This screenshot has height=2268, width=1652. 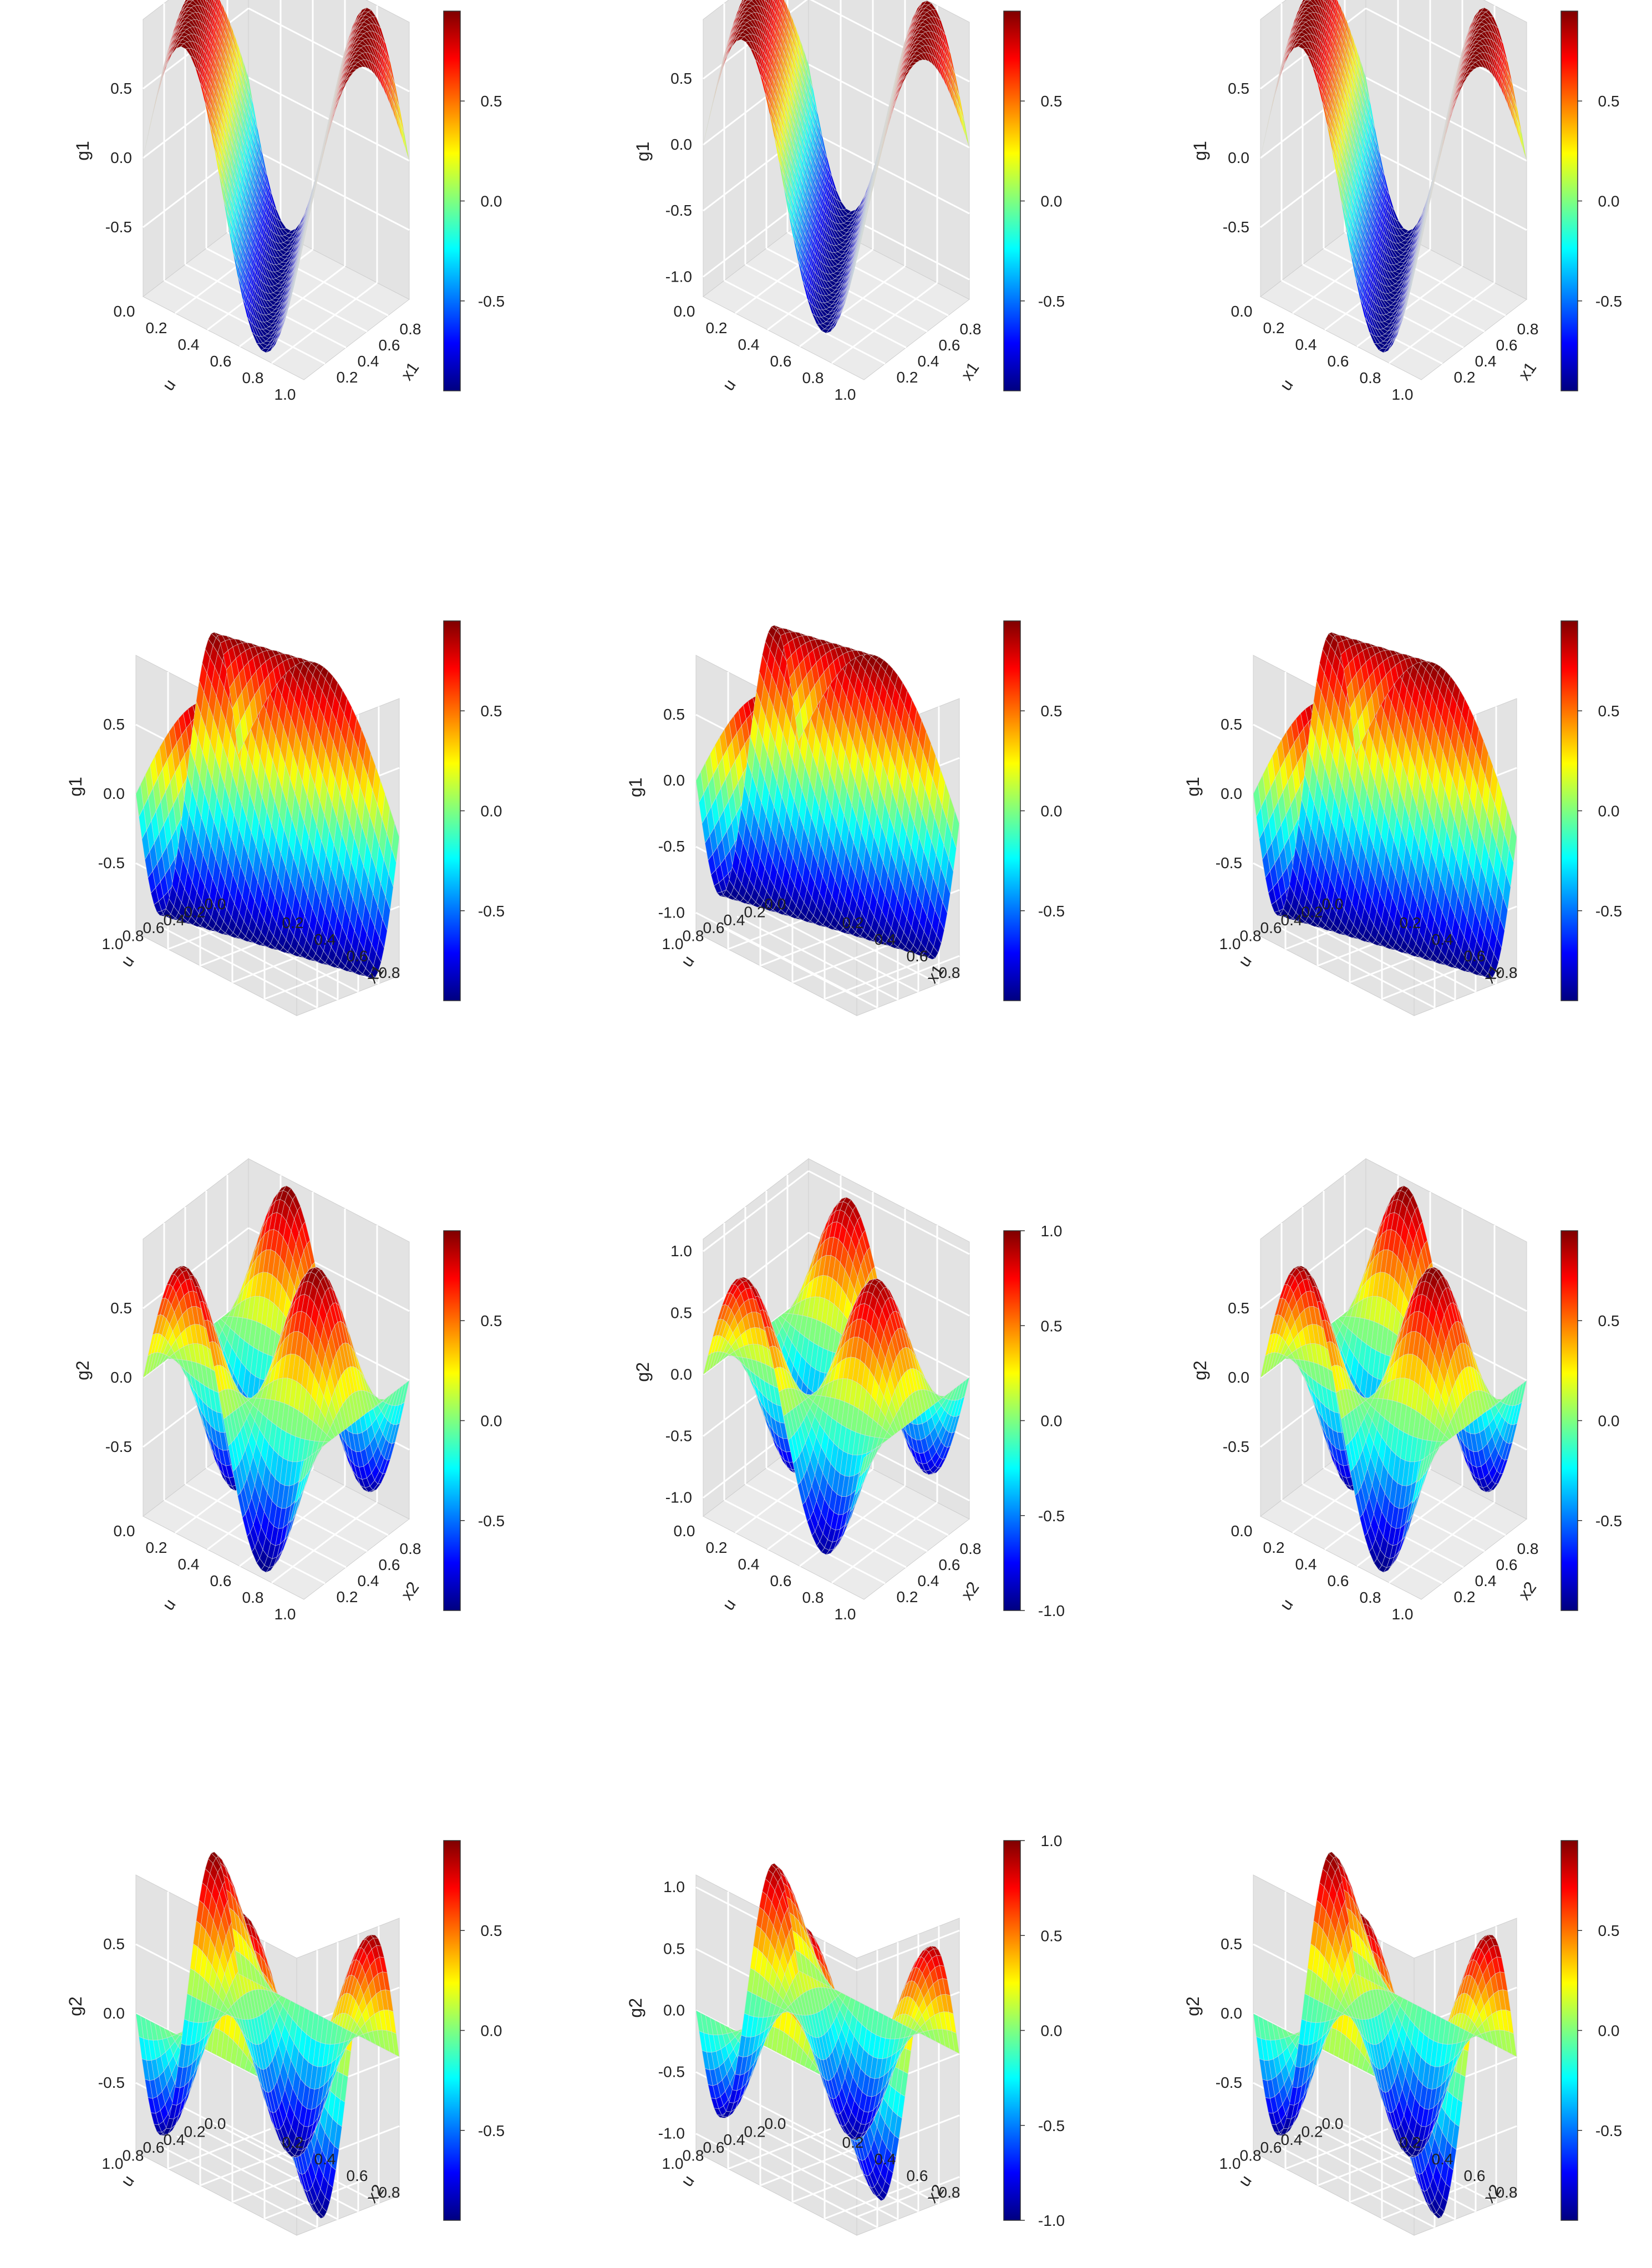 I want to click on wall-gridline, so click(x=329, y=188).